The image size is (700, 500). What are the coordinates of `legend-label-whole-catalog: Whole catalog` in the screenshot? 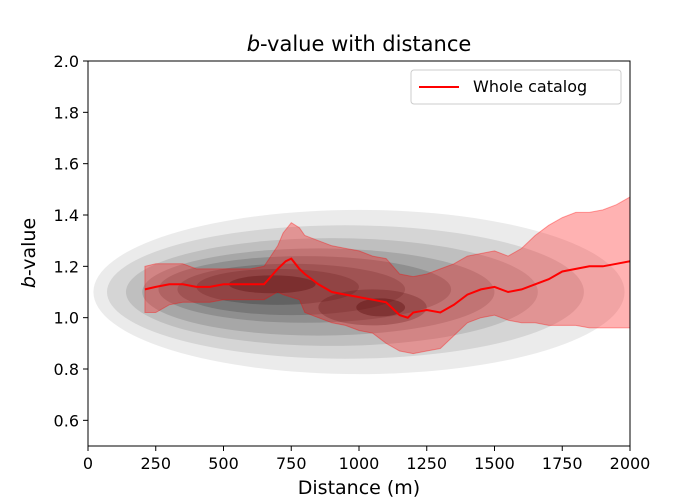 It's located at (530, 86).